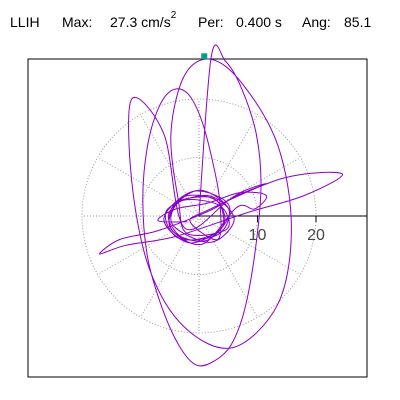  I want to click on axis-tick-label: 20, so click(316, 235).